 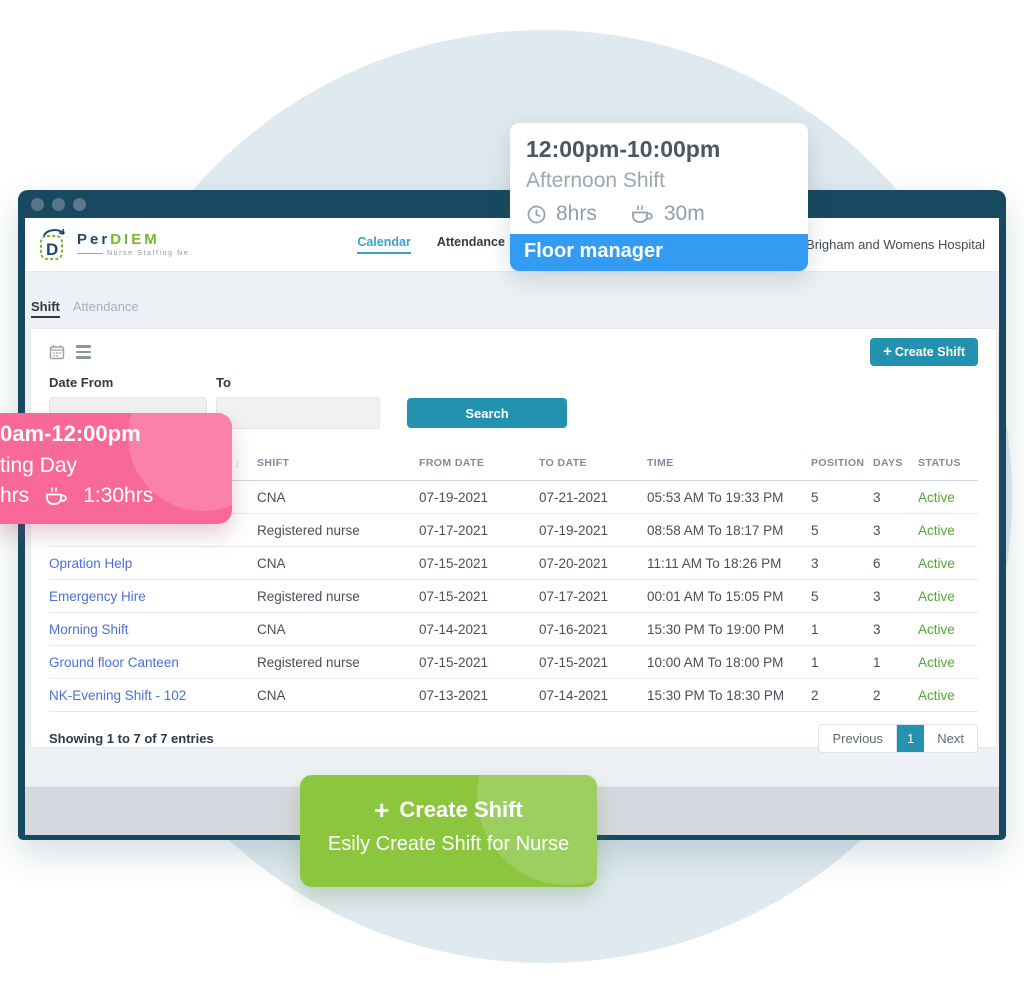 What do you see at coordinates (39, 465) in the screenshot?
I see `pink-shift-name: ting Day` at bounding box center [39, 465].